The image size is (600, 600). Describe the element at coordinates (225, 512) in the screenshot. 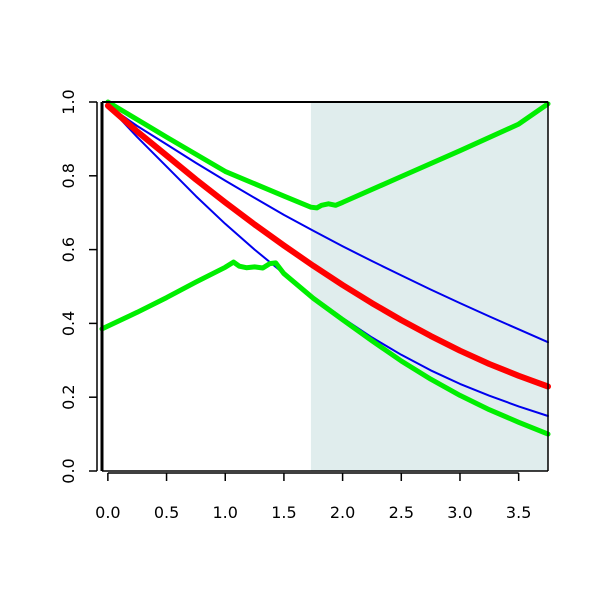

I see `x-tick-label: 1.0` at that location.